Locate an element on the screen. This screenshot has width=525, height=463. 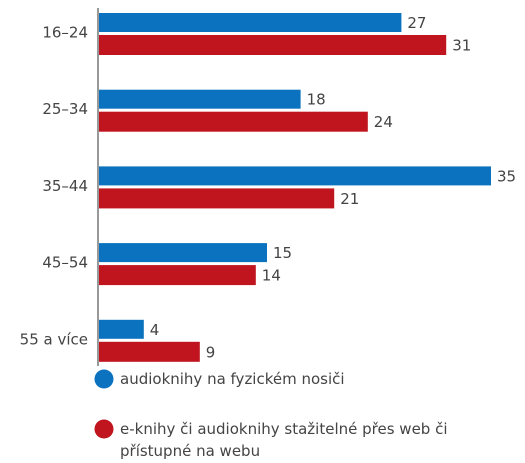
category-label: 25–34 is located at coordinates (65, 109).